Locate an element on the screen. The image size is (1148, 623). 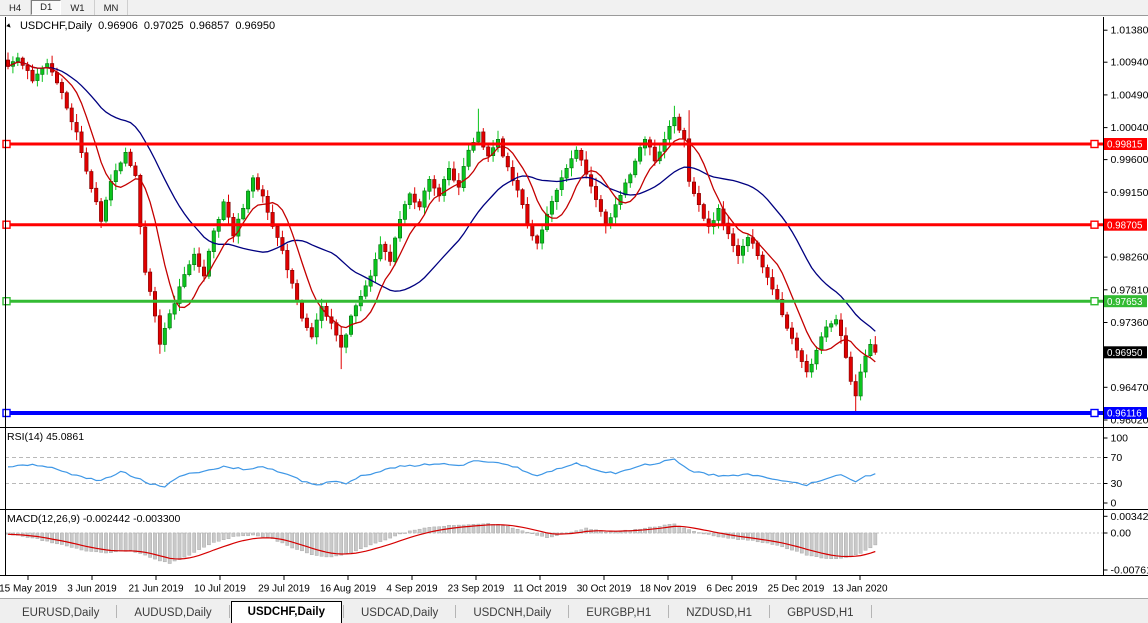
svg-text: 25 Dec 2019 is located at coordinates (796, 589).